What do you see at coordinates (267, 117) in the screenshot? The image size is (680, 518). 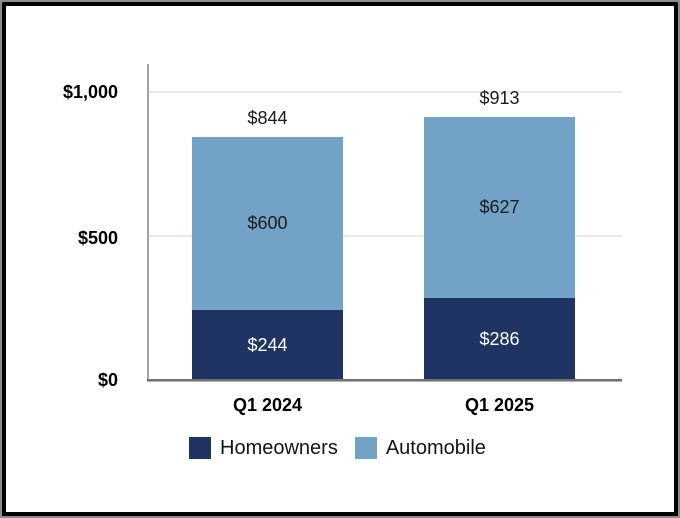 I see `total-value-label: $844` at bounding box center [267, 117].